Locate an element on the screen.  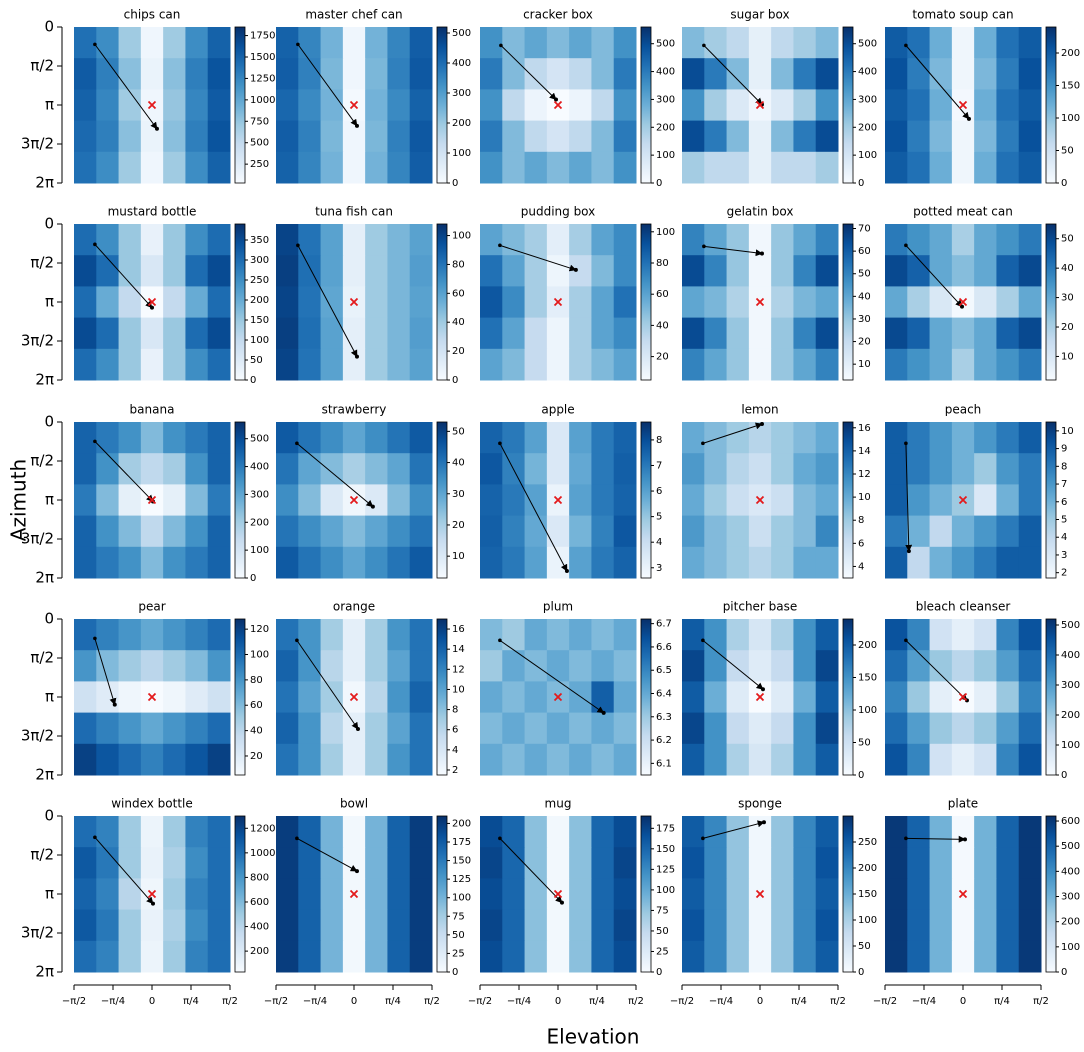
y-tick-label: 2π is located at coordinates (44, 578).